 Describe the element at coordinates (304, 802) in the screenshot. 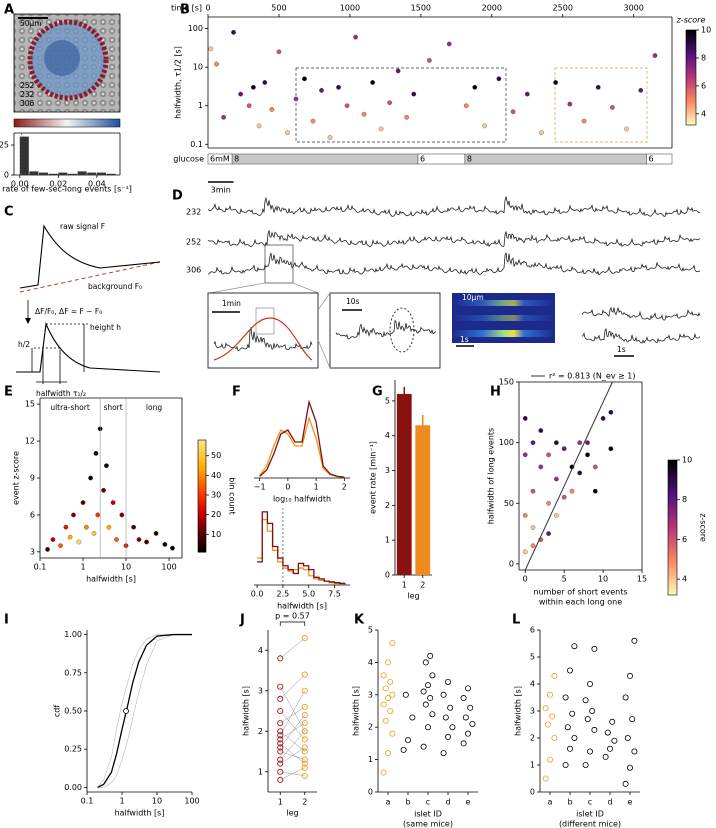

I see `x-tick-label: 2` at that location.